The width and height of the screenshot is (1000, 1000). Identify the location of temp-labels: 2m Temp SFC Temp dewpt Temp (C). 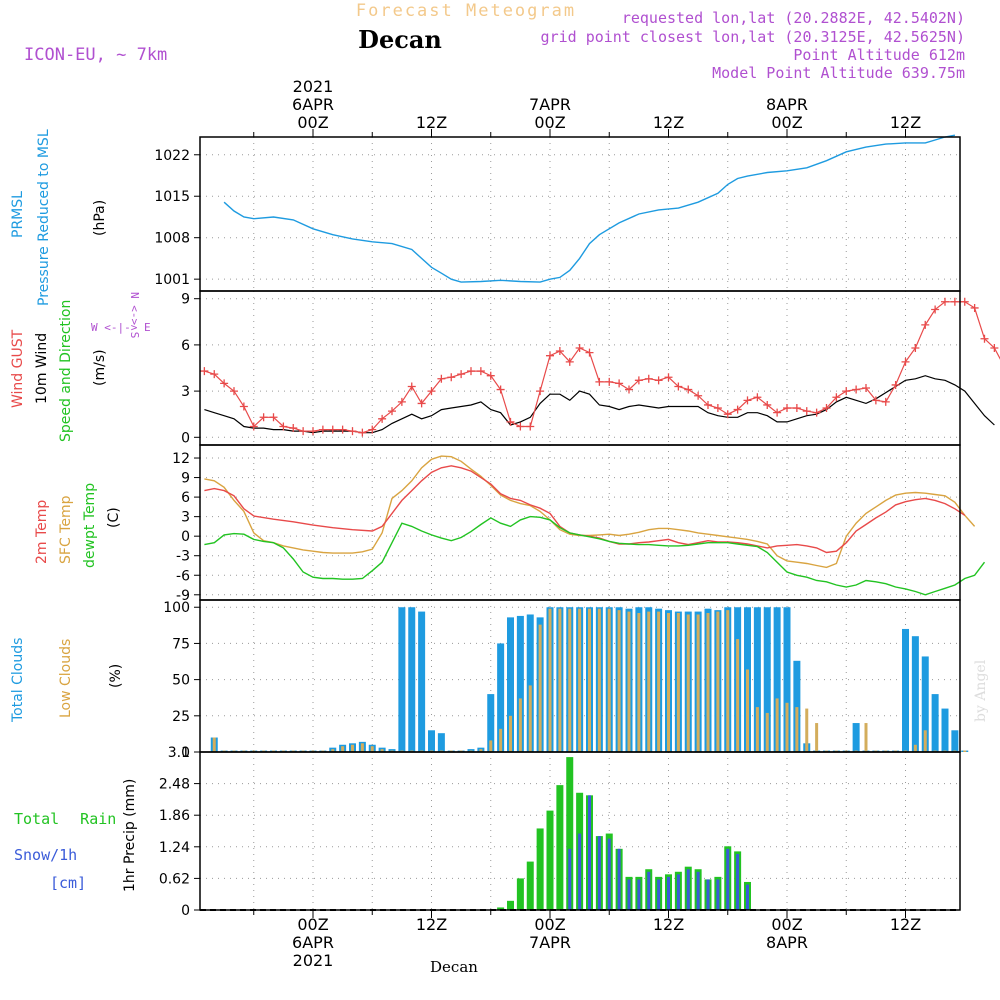
(78, 525).